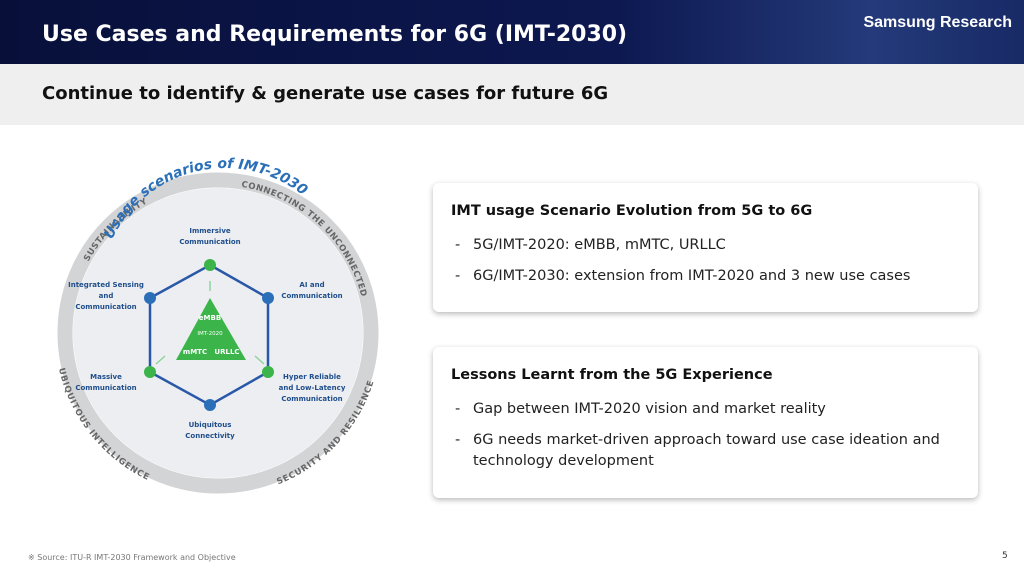 The image size is (1024, 576). I want to click on node-label: AI and, so click(311, 285).